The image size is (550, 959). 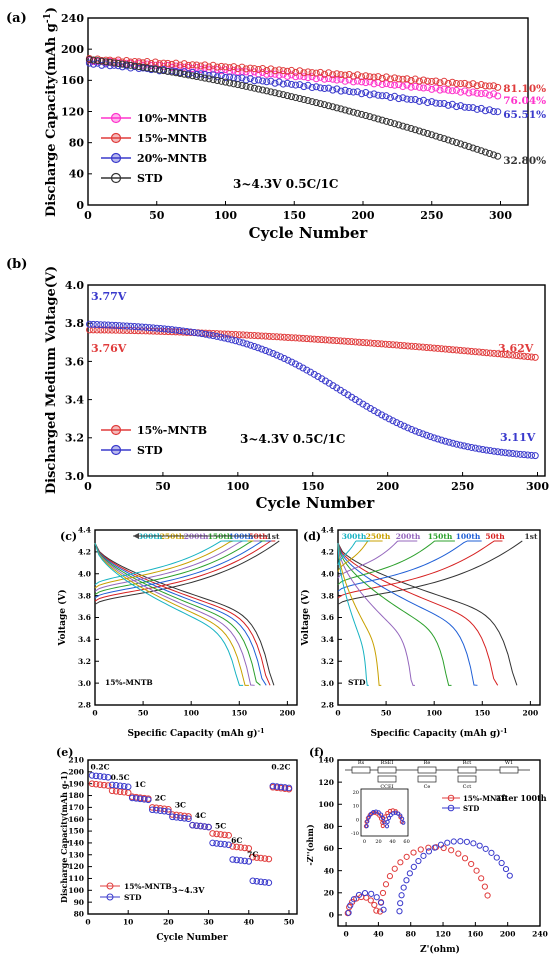 What do you see at coordinates (329, 892) in the screenshot?
I see `y-tick-label: 20` at bounding box center [329, 892].